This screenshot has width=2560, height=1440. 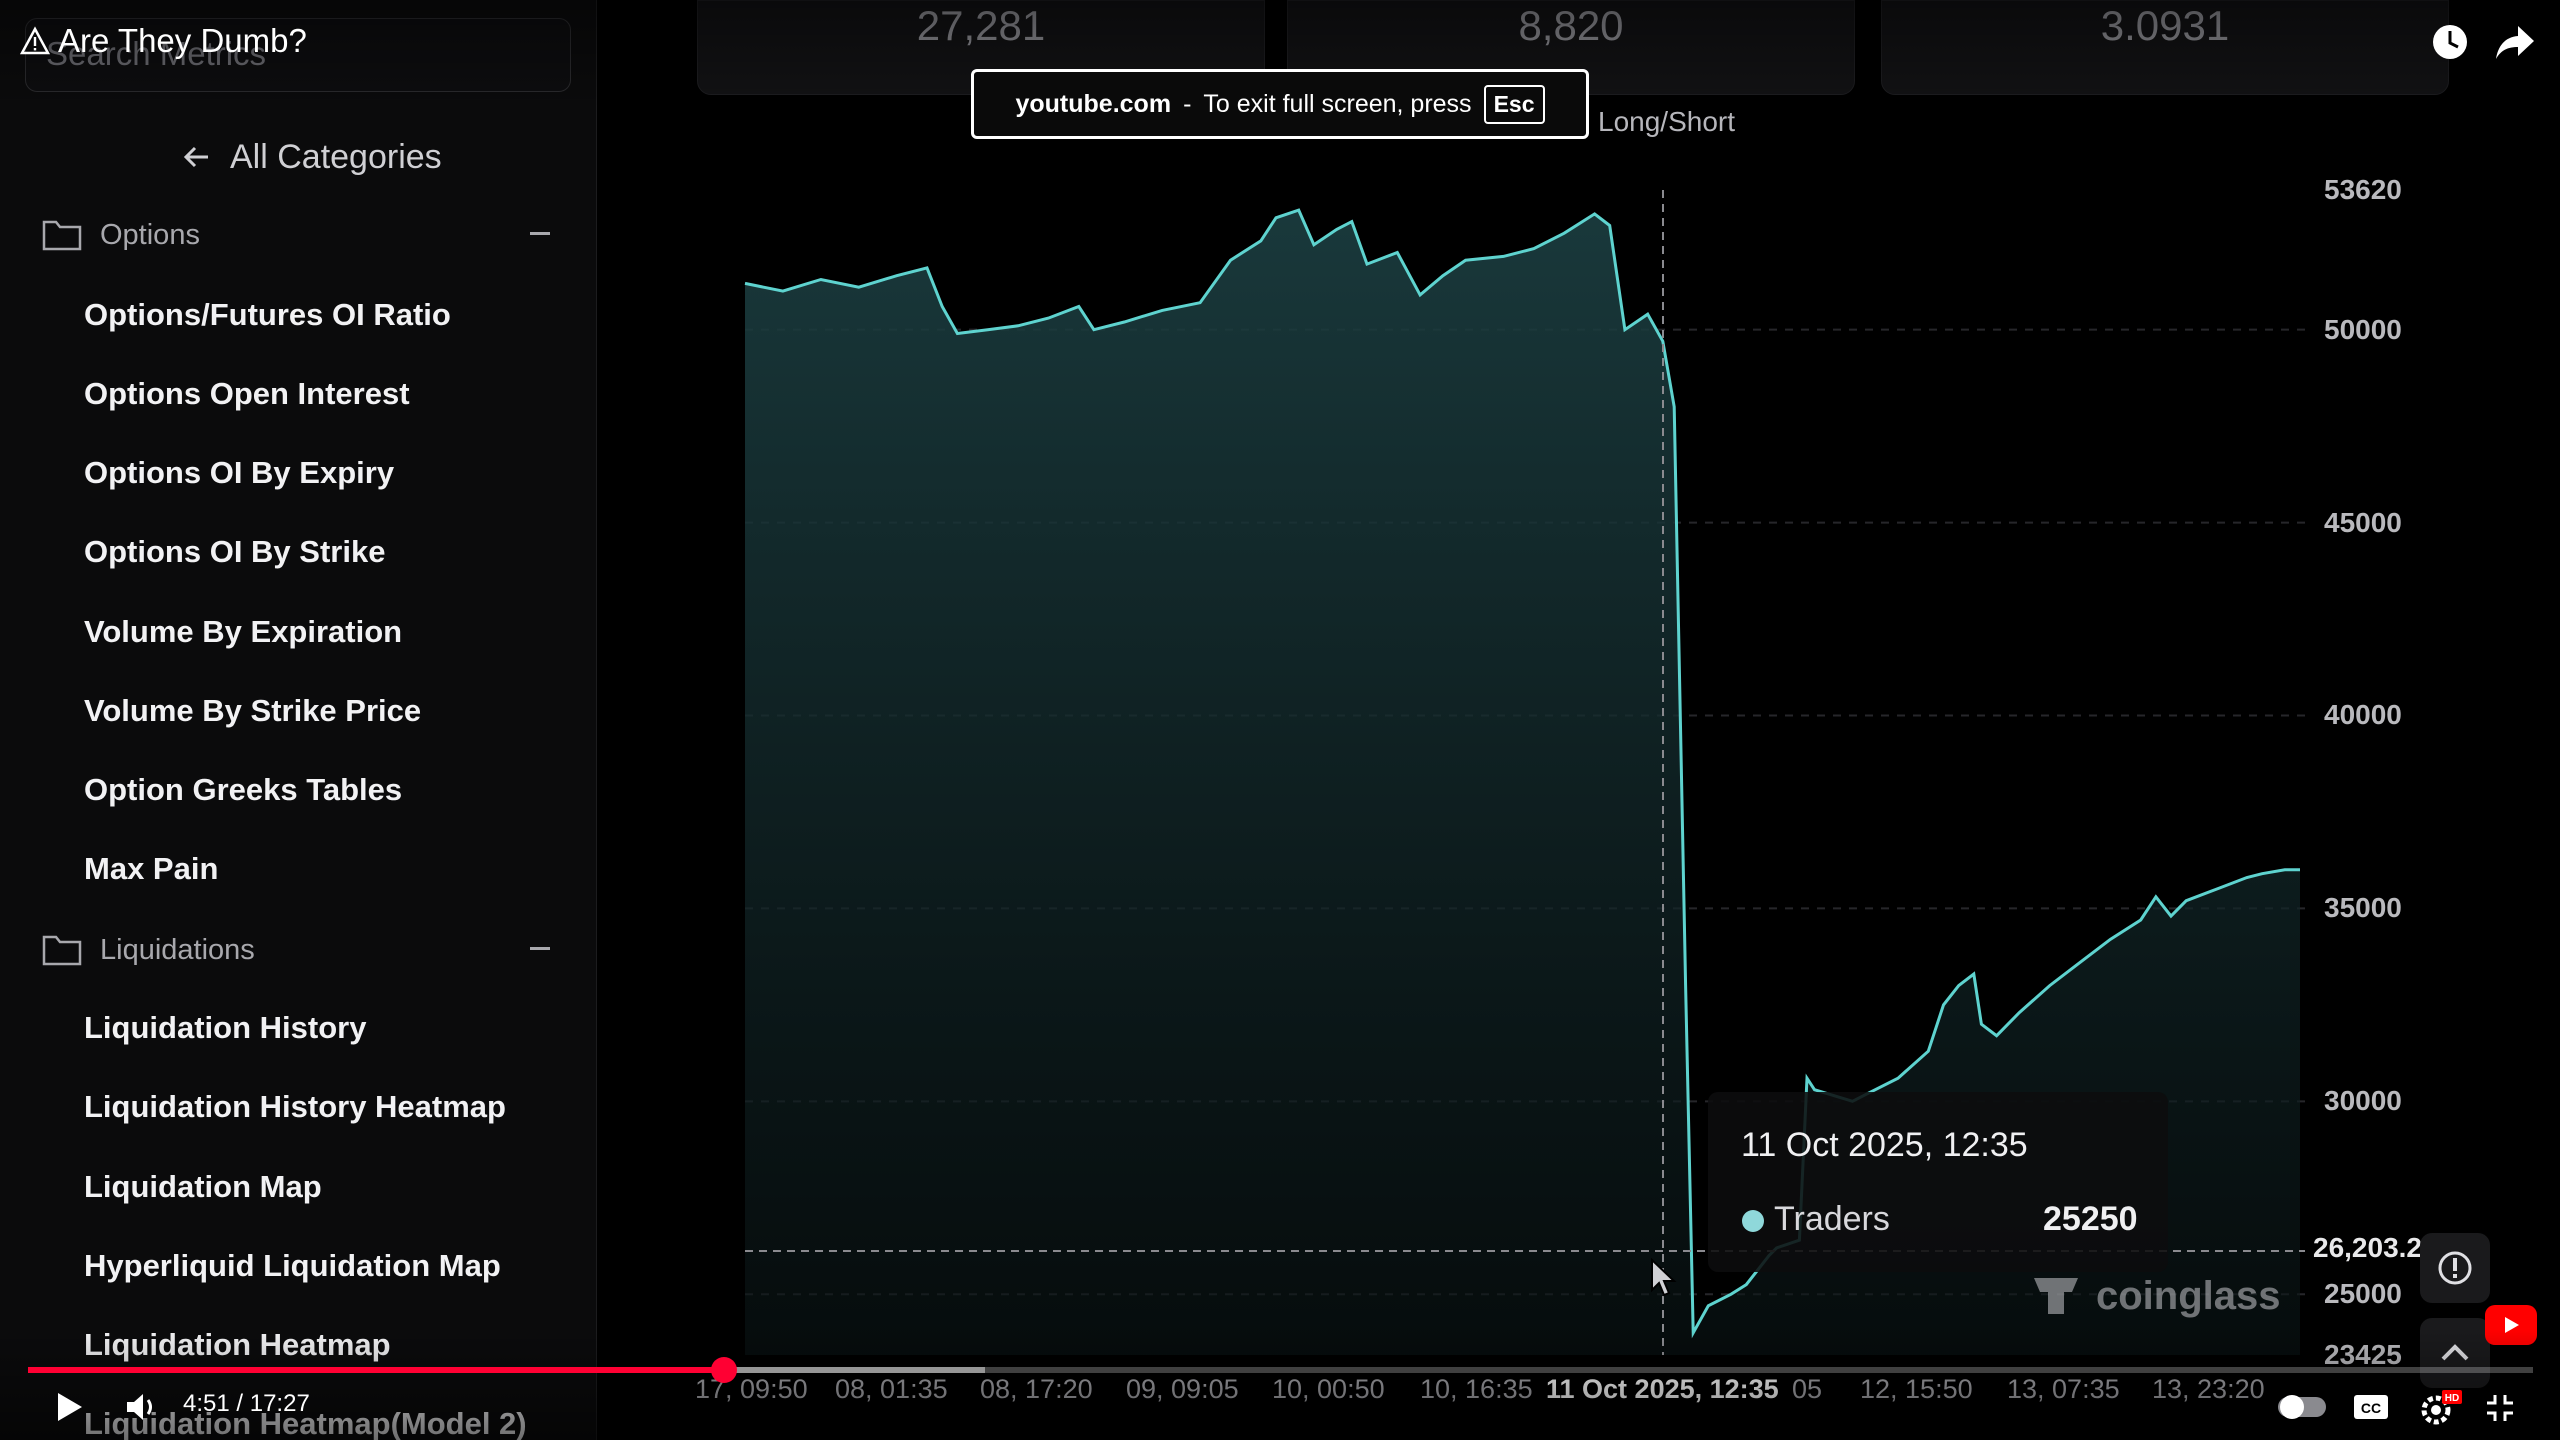 I want to click on chart-settings-button, so click(x=2455, y=1268).